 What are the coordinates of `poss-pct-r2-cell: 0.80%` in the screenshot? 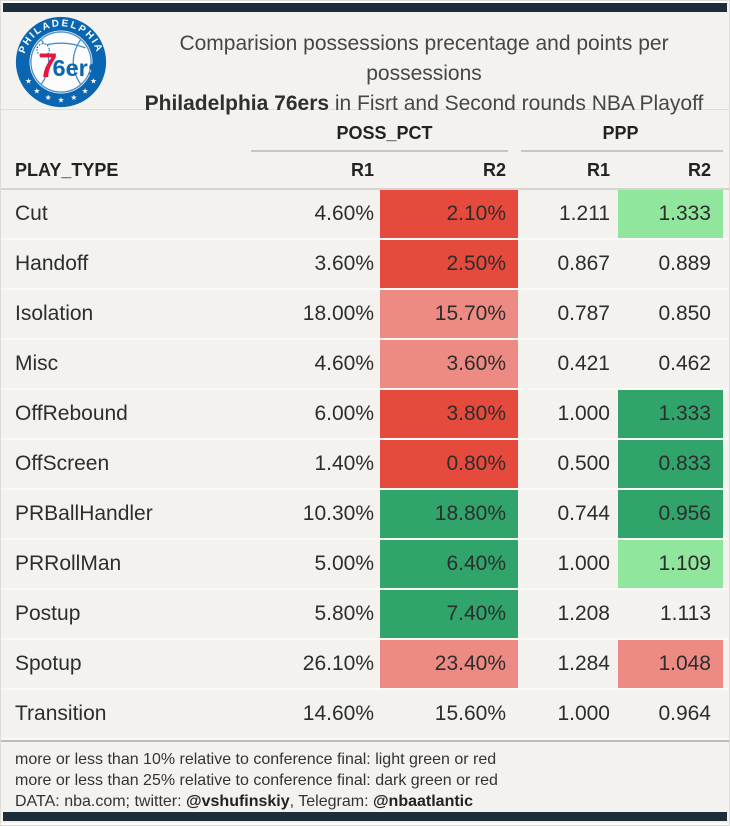 It's located at (449, 464).